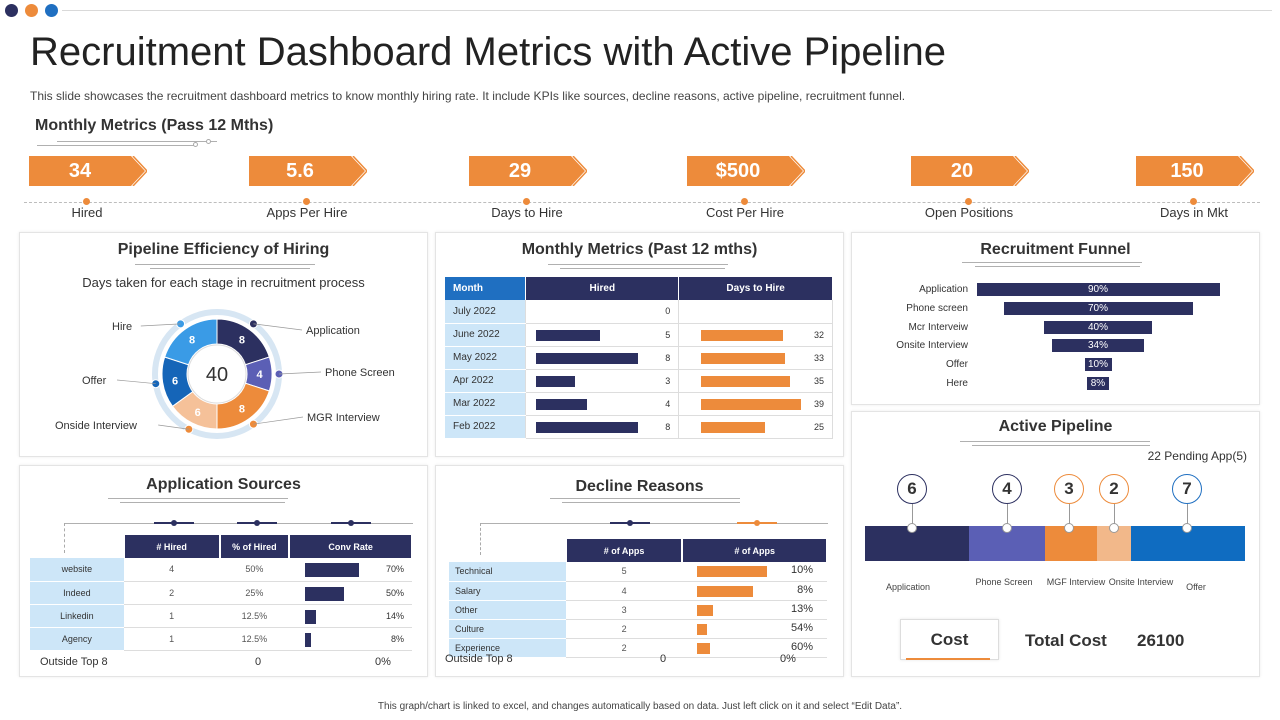 The height and width of the screenshot is (720, 1280). I want to click on kpi-arrow: $500, so click(747, 171).